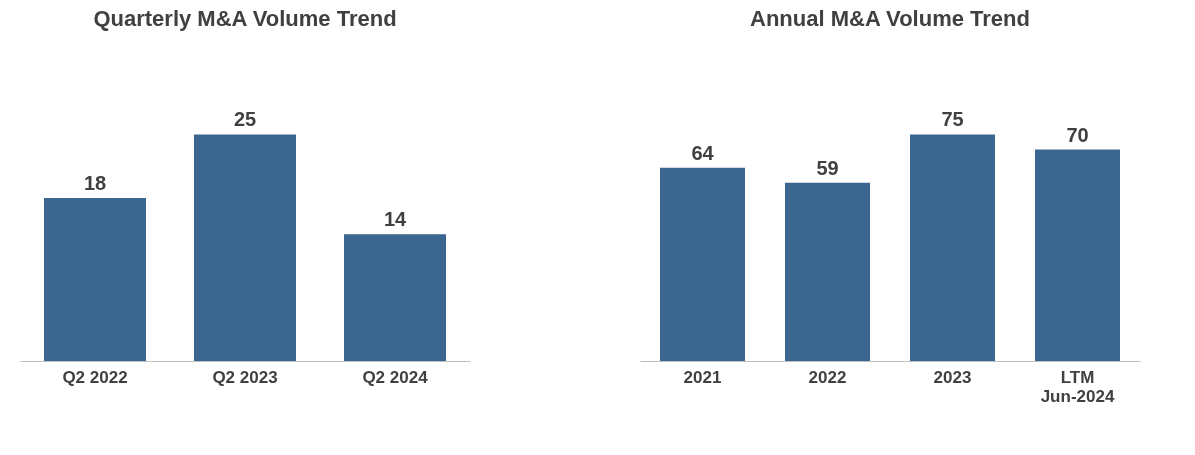 The image size is (1195, 455). What do you see at coordinates (827, 167) in the screenshot?
I see `data-label: 59` at bounding box center [827, 167].